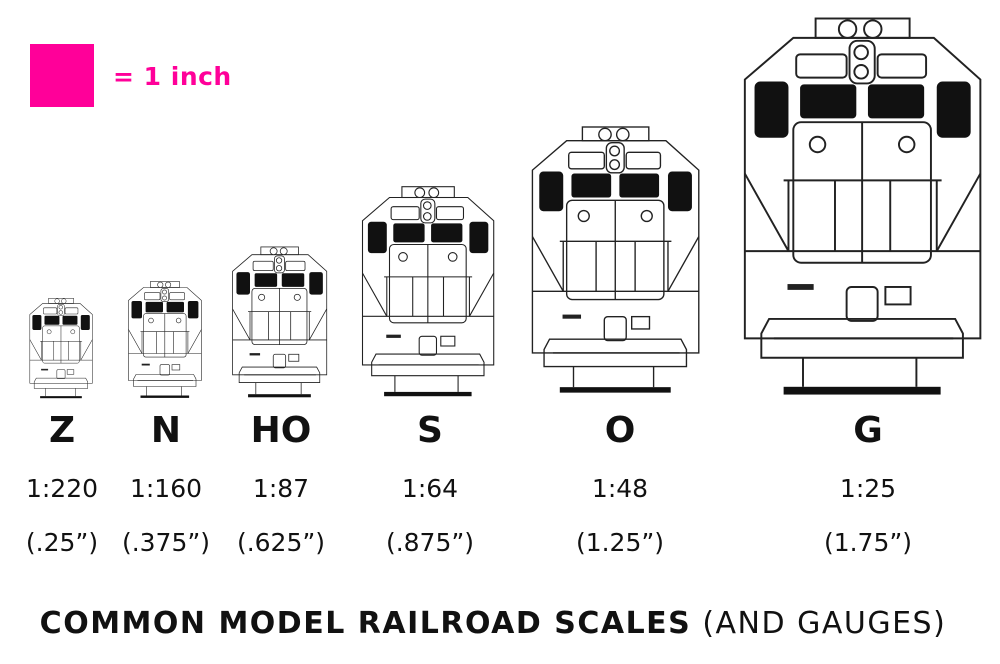 The image size is (1000, 664). I want to click on scale-size-s: (.875”), so click(430, 542).